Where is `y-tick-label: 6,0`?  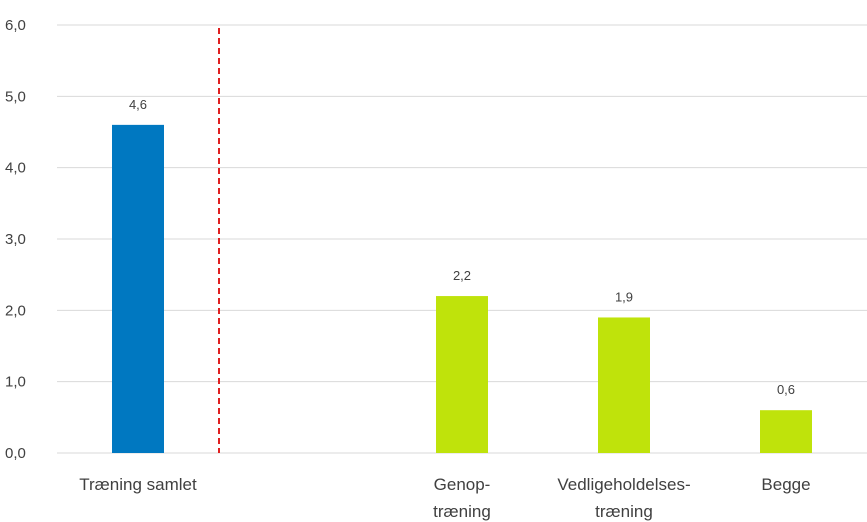 y-tick-label: 6,0 is located at coordinates (15, 25).